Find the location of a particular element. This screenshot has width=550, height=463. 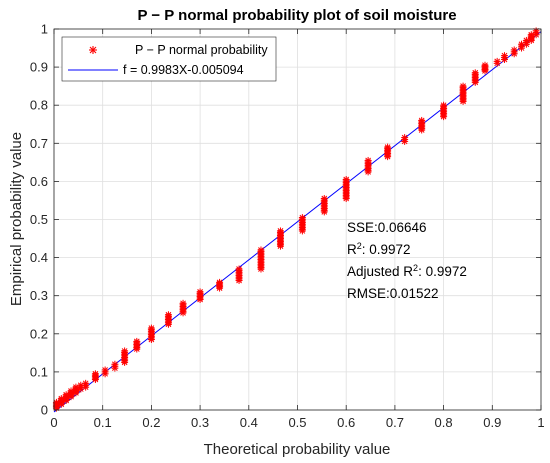

y-tick-label: 1 is located at coordinates (44, 29).